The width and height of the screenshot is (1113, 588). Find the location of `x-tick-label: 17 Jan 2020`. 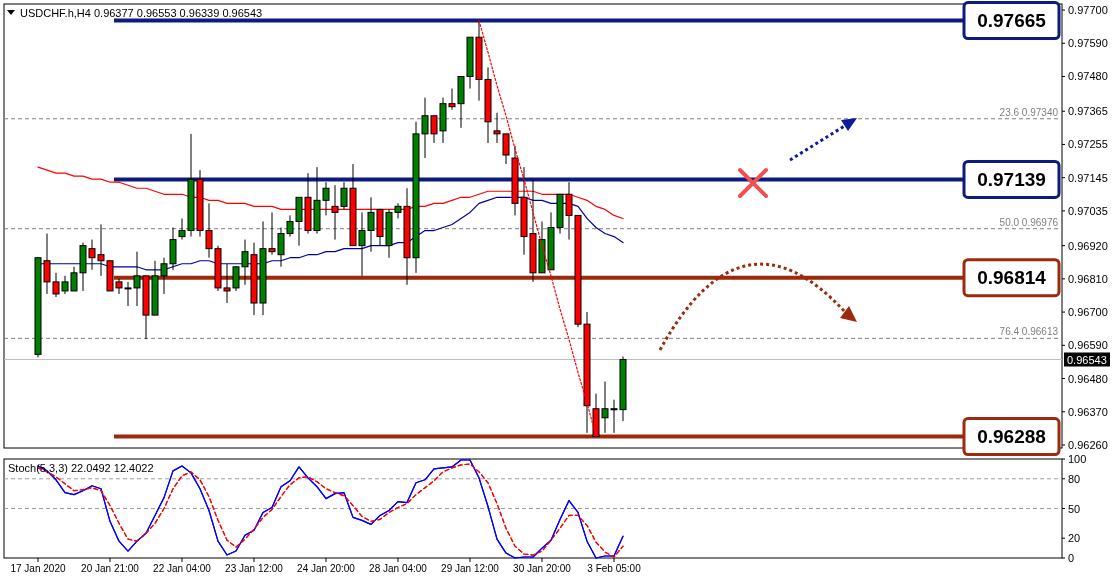

x-tick-label: 17 Jan 2020 is located at coordinates (38, 568).